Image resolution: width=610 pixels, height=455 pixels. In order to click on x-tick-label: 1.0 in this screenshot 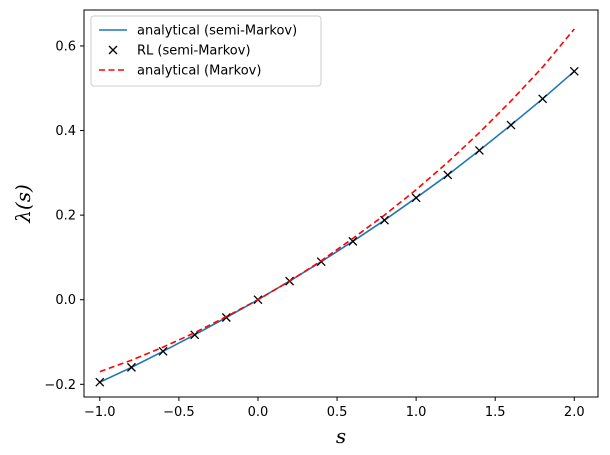, I will do `click(416, 412)`.